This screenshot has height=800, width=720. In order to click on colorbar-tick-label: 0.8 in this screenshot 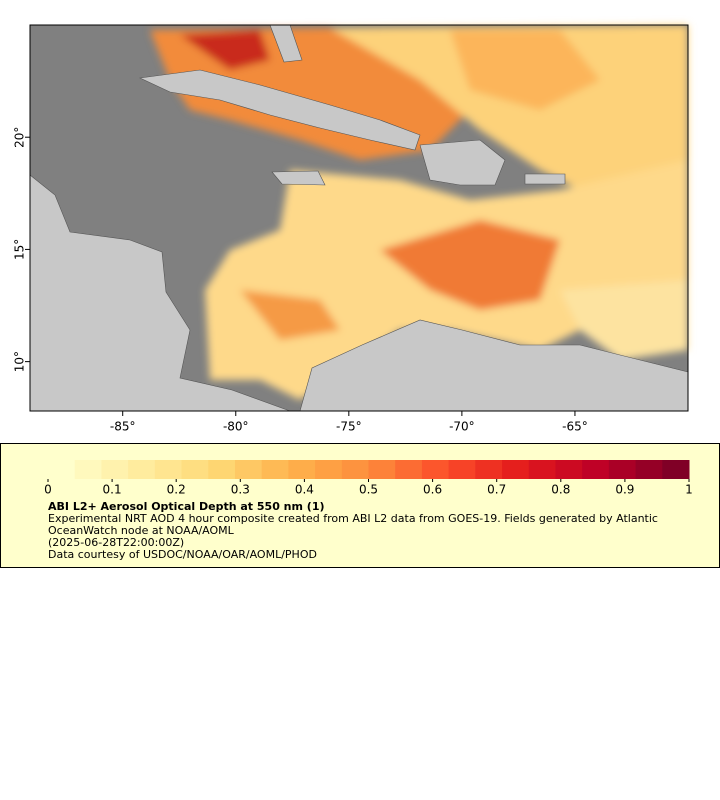, I will do `click(560, 490)`.